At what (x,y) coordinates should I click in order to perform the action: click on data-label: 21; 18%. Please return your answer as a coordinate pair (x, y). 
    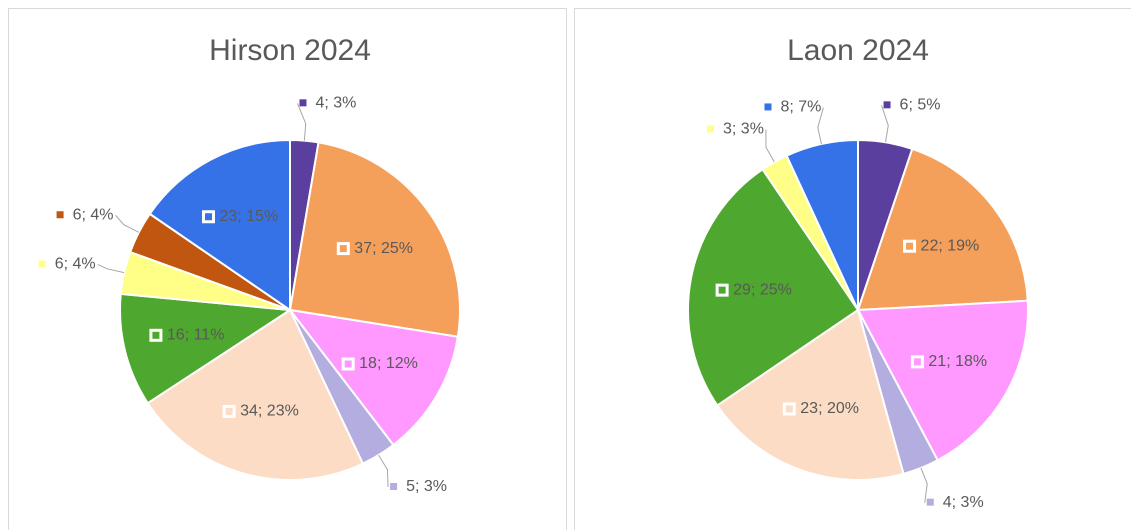
    Looking at the image, I should click on (957, 361).